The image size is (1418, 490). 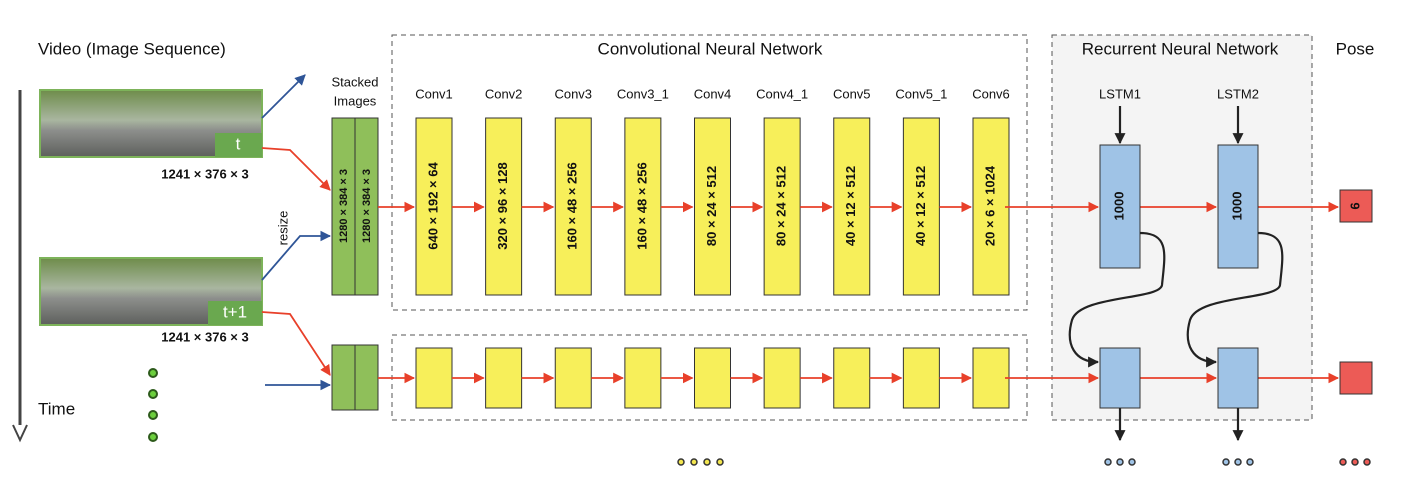 I want to click on cnn-title: Convolutional Neural Network, so click(x=710, y=48).